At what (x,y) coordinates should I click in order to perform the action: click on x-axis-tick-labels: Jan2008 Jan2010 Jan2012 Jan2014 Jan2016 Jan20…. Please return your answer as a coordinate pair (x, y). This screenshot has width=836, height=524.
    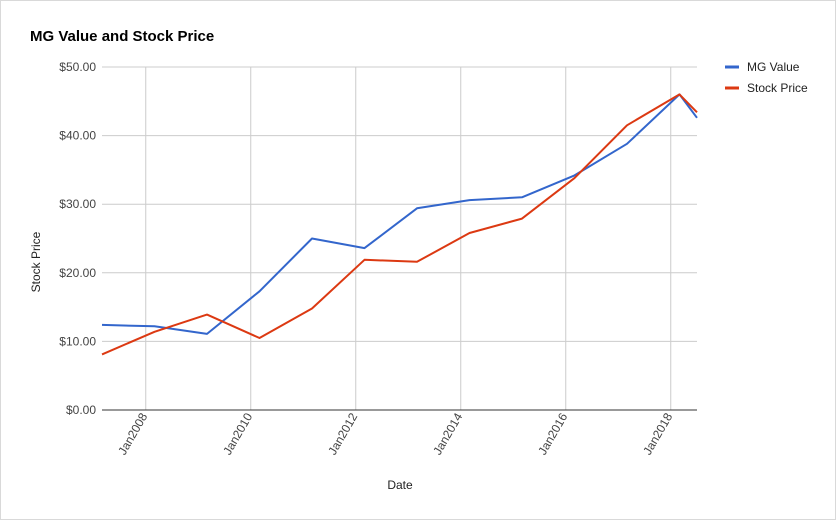
    Looking at the image, I should click on (395, 433).